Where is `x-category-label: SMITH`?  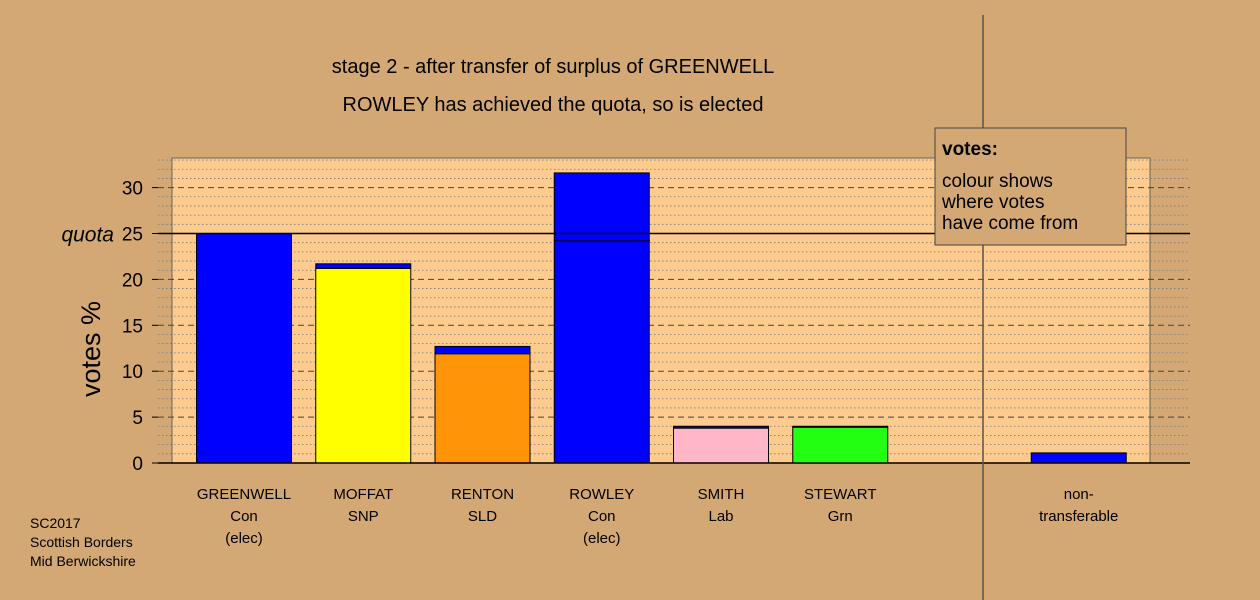 x-category-label: SMITH is located at coordinates (721, 494).